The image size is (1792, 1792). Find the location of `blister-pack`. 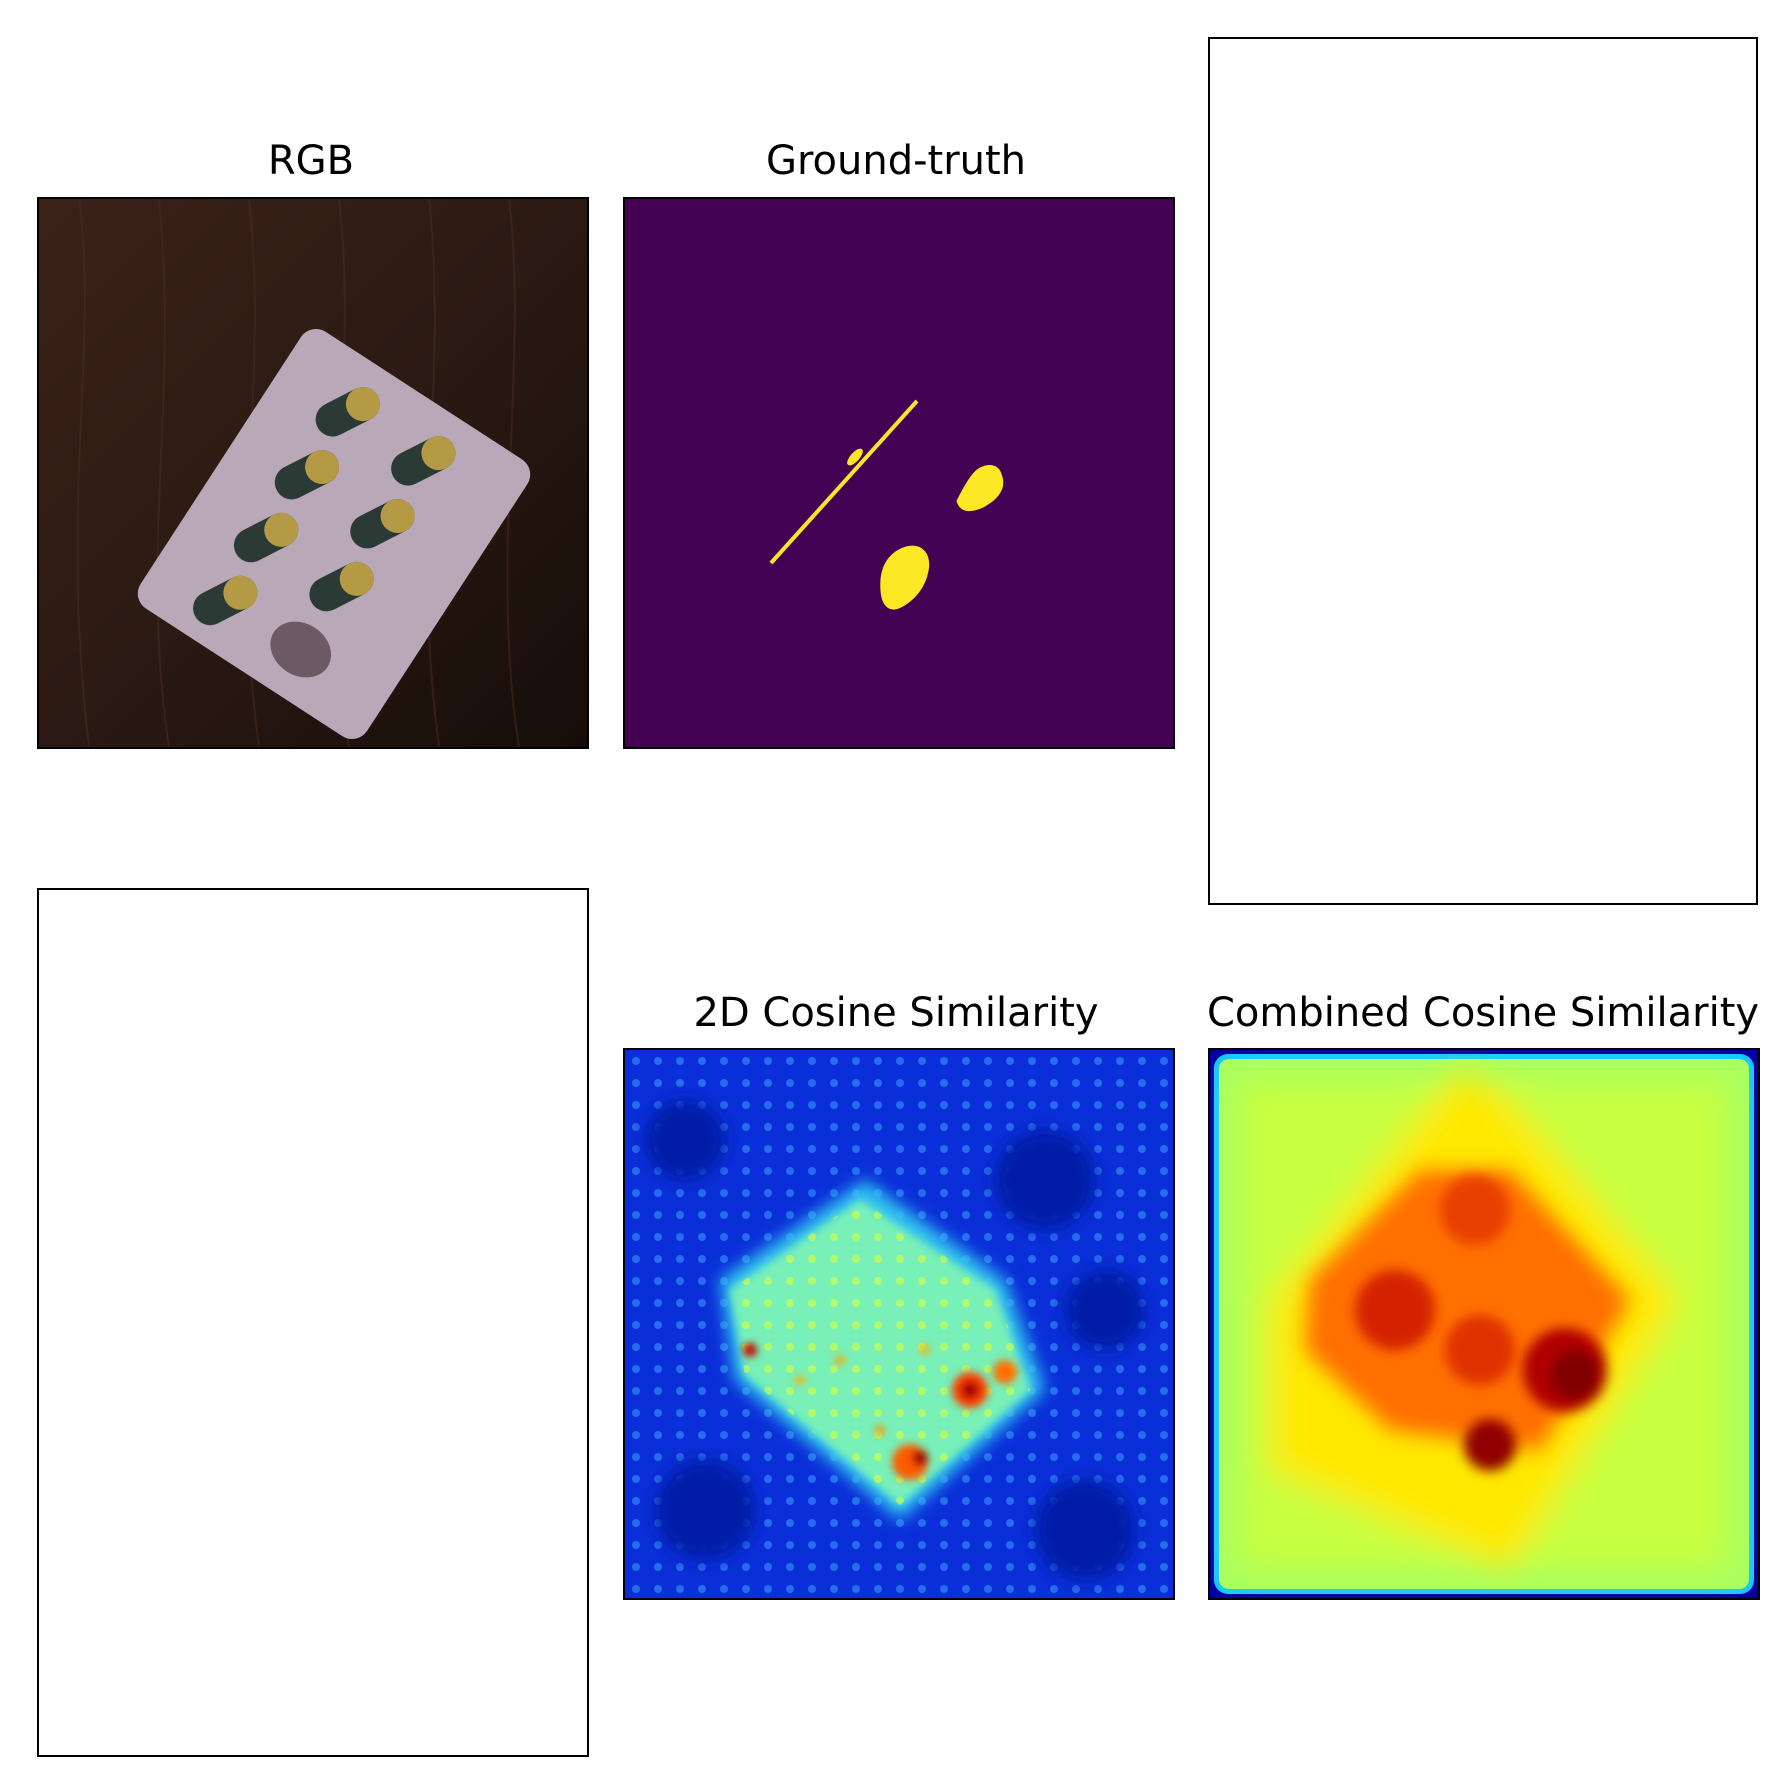

blister-pack is located at coordinates (334, 534).